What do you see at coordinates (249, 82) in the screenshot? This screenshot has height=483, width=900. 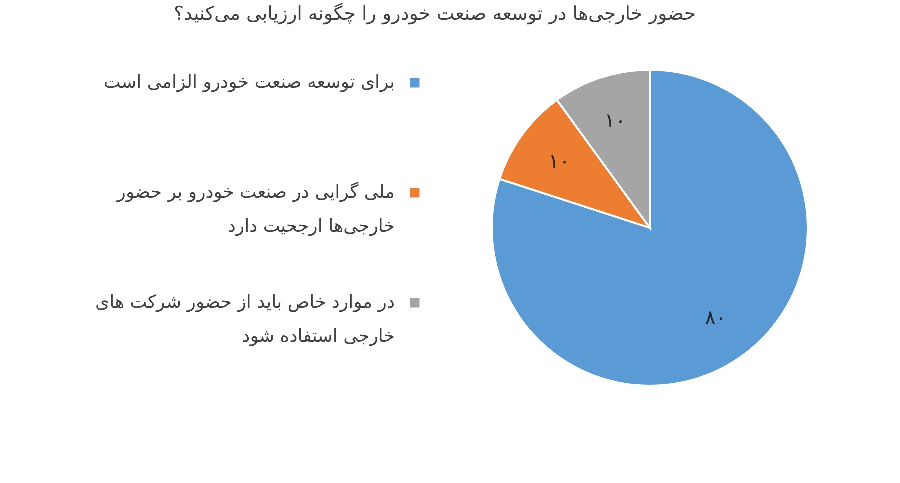 I see `legend-label: برای توسعه صنعت خودرو الزامی است` at bounding box center [249, 82].